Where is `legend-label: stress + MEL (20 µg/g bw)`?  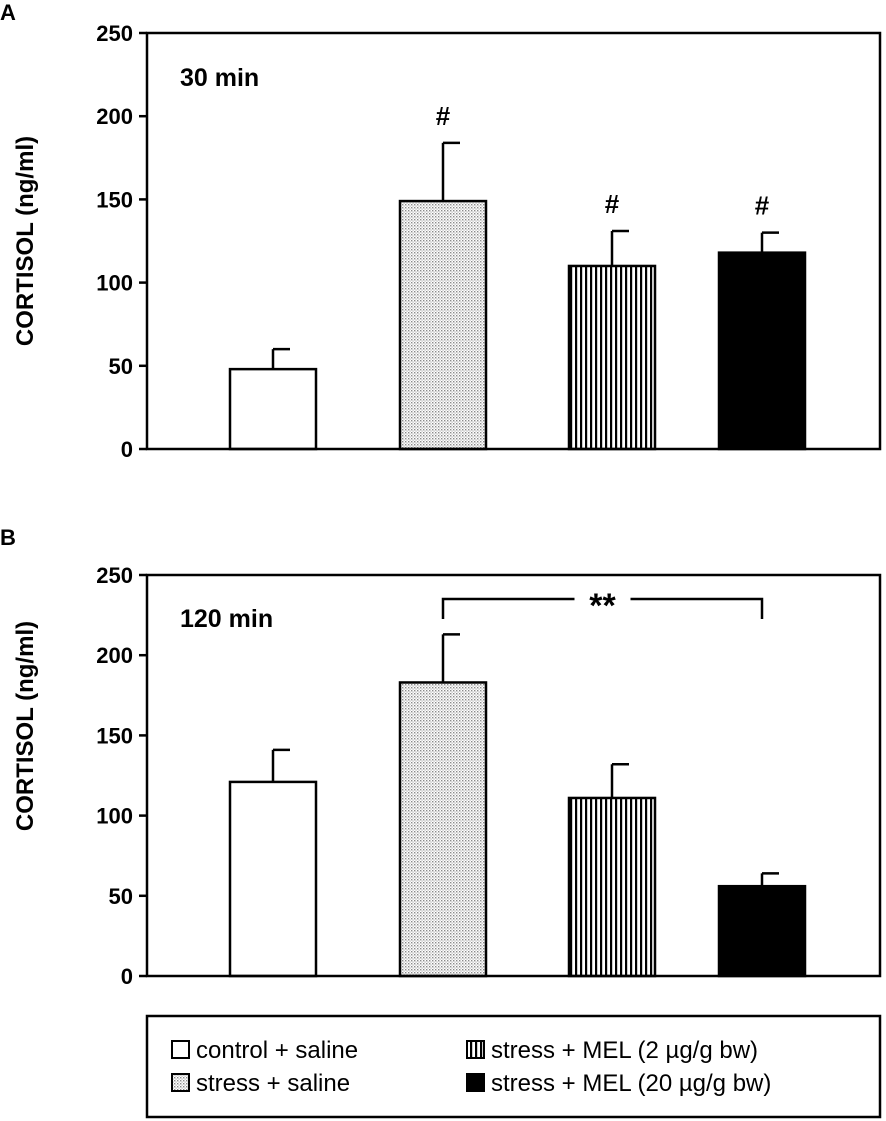
legend-label: stress + MEL (20 µg/g bw) is located at coordinates (631, 1083).